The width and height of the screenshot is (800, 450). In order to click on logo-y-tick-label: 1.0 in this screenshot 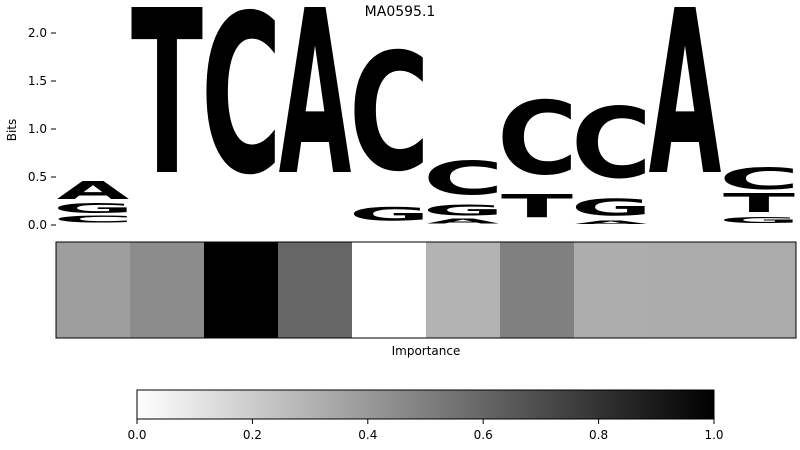, I will do `click(37, 129)`.